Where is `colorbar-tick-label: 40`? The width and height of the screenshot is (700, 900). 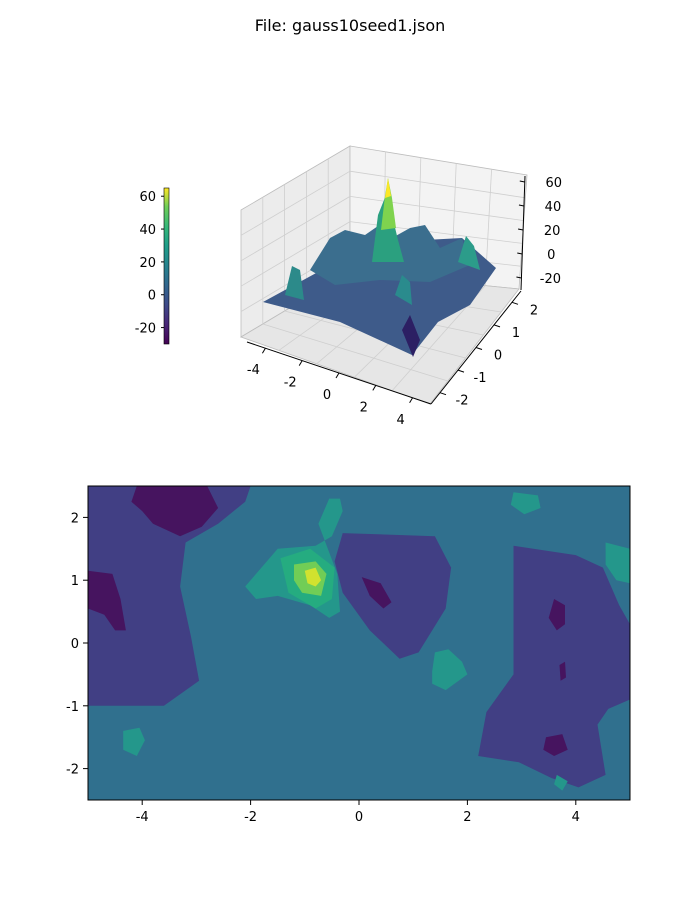 colorbar-tick-label: 40 is located at coordinates (147, 230).